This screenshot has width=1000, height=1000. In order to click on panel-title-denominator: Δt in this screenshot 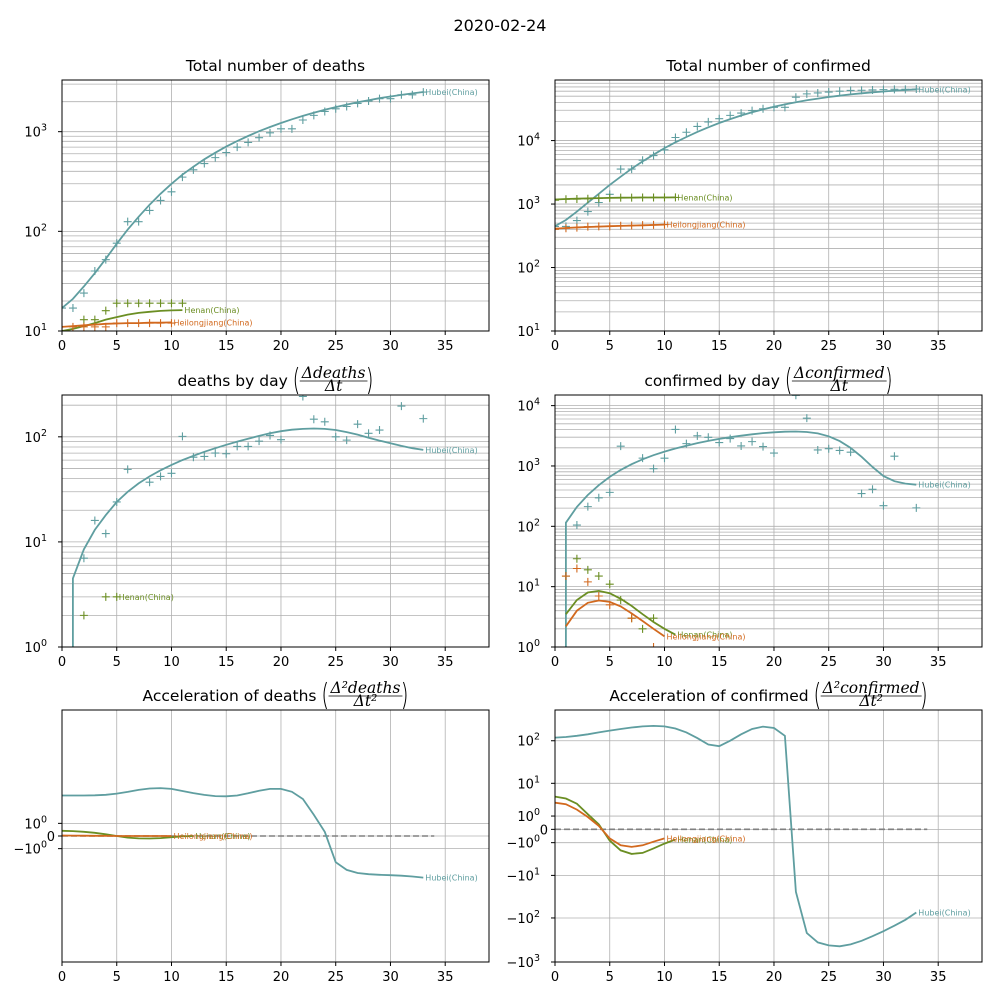, I will do `click(333, 386)`.